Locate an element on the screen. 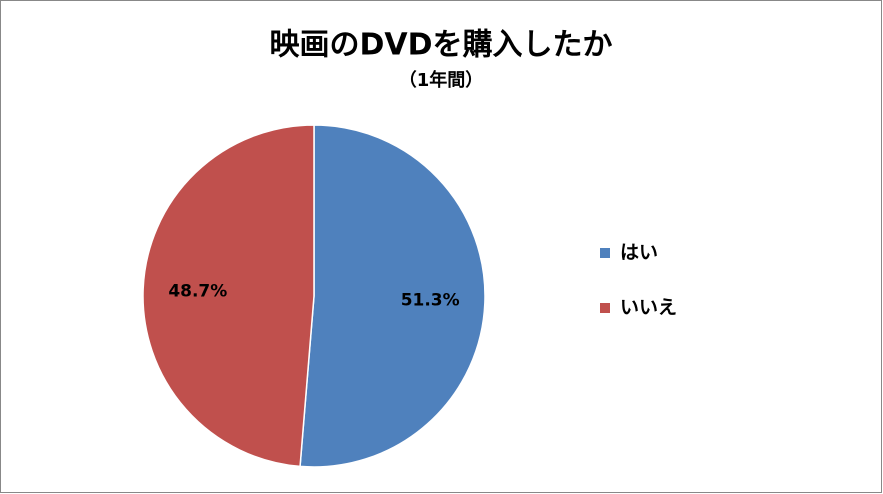 The height and width of the screenshot is (494, 883). data-label: 48.7% is located at coordinates (197, 291).